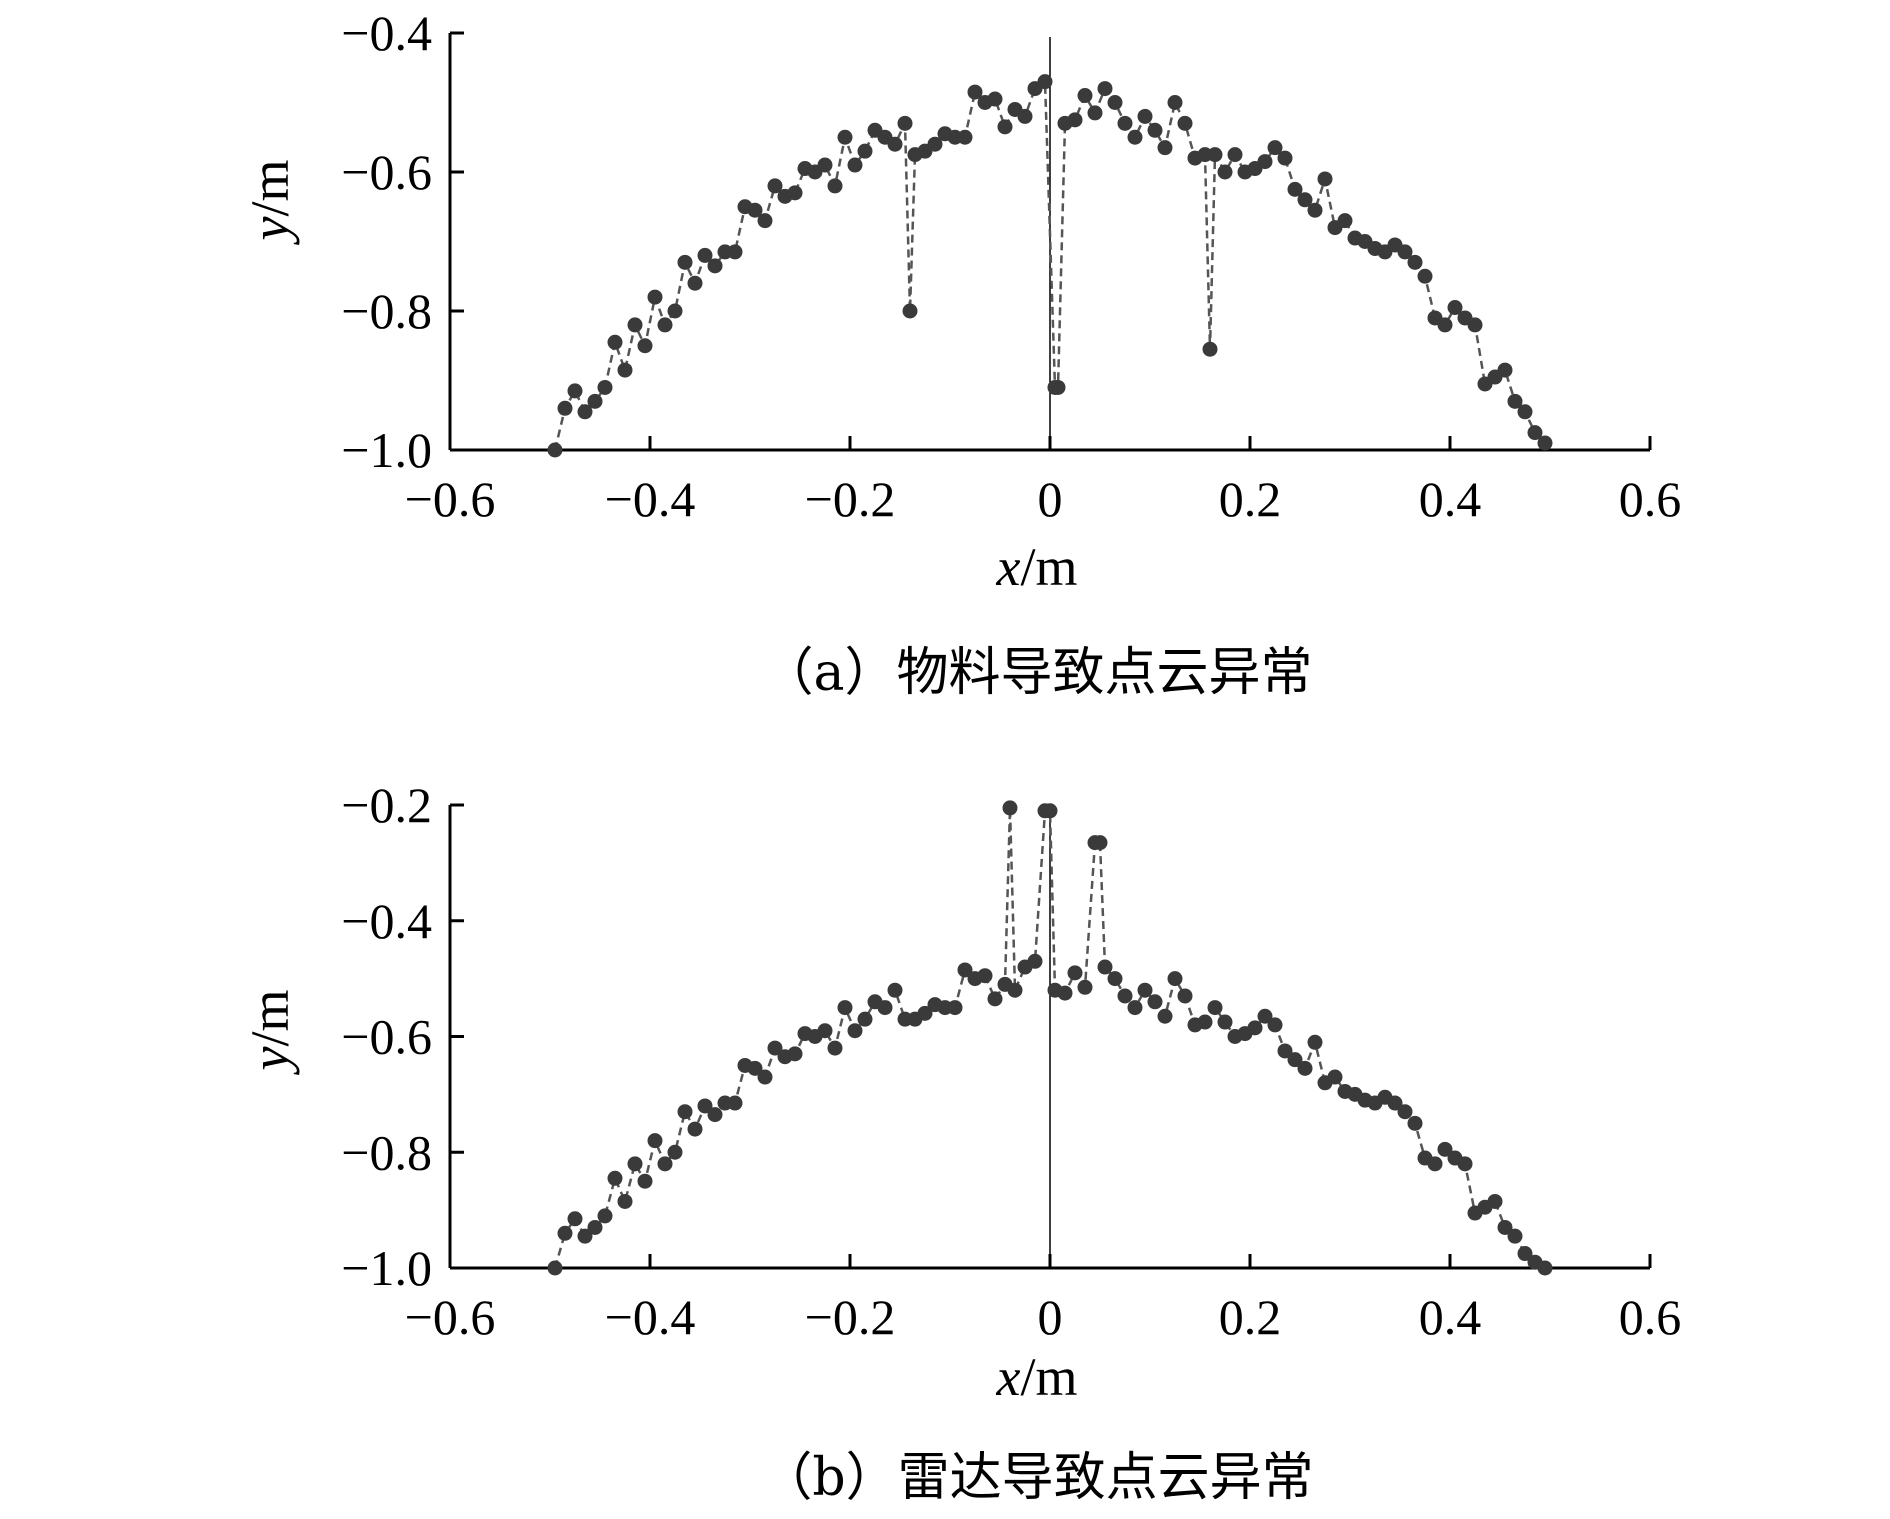 Image resolution: width=1890 pixels, height=1519 pixels. I want to click on x-tick-label: −0.6, so click(450, 499).